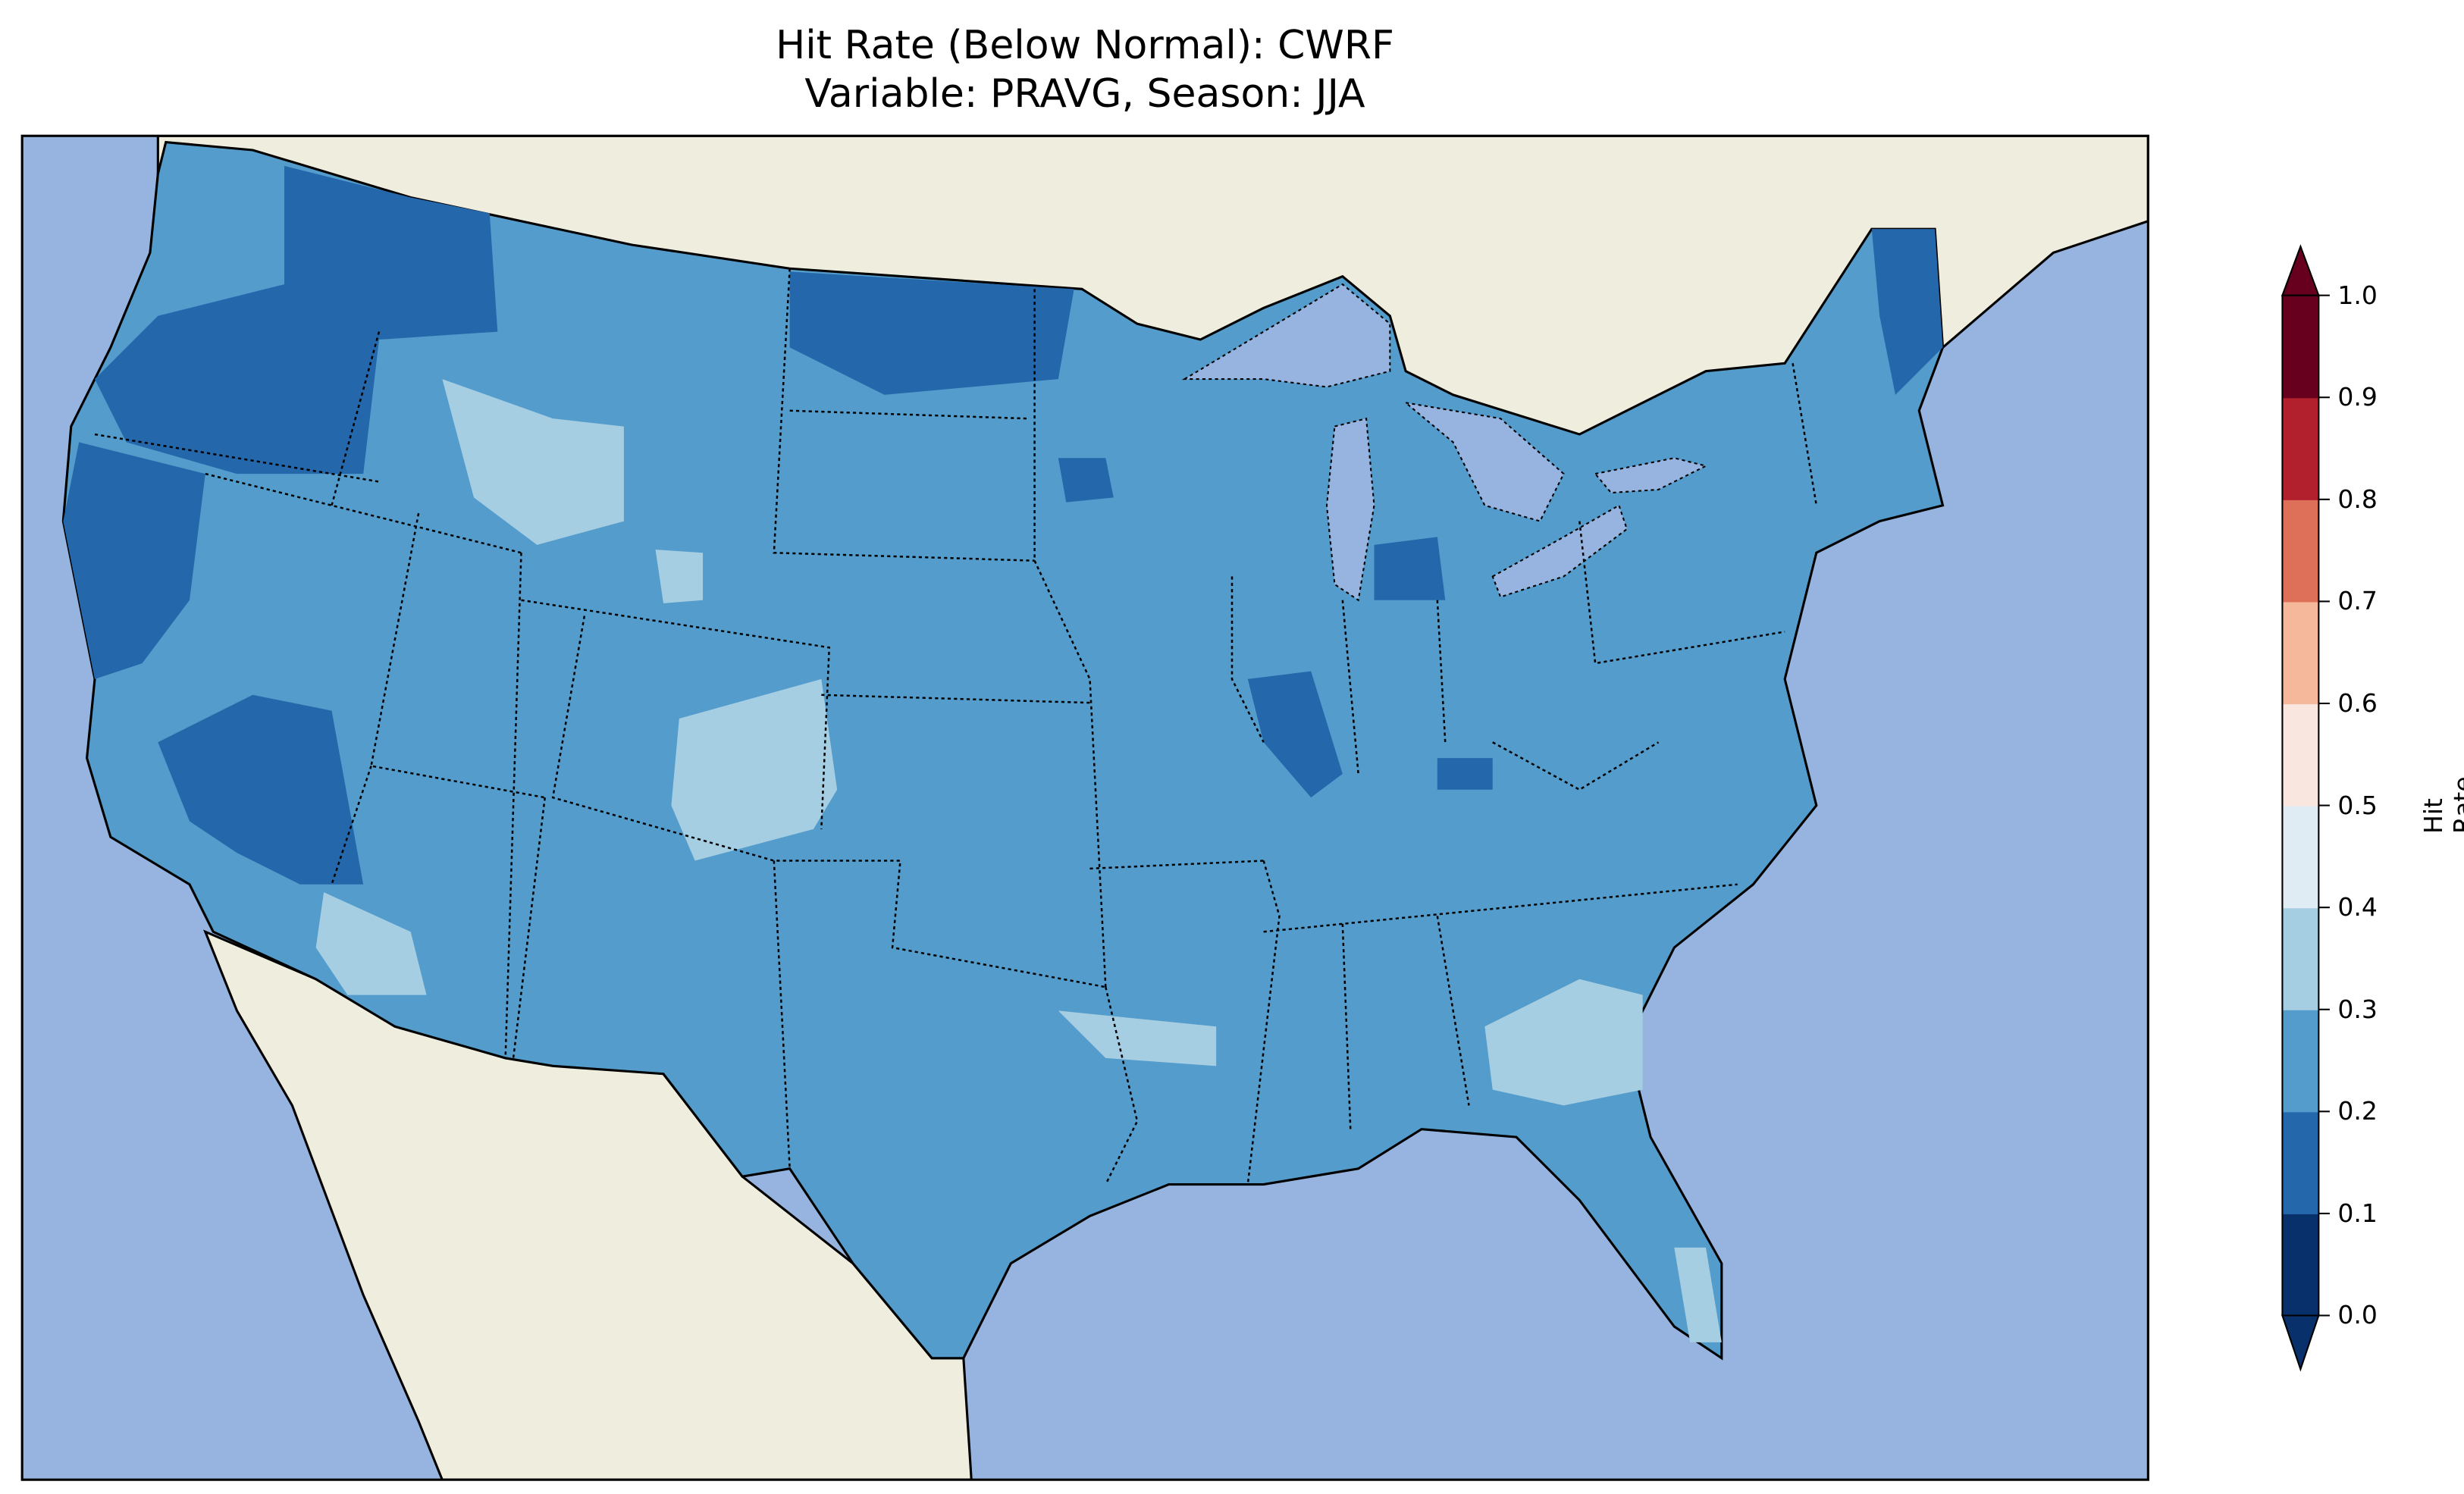 This screenshot has height=1494, width=2464. I want to click on colorbar-tick-label: 0.8, so click(2357, 499).